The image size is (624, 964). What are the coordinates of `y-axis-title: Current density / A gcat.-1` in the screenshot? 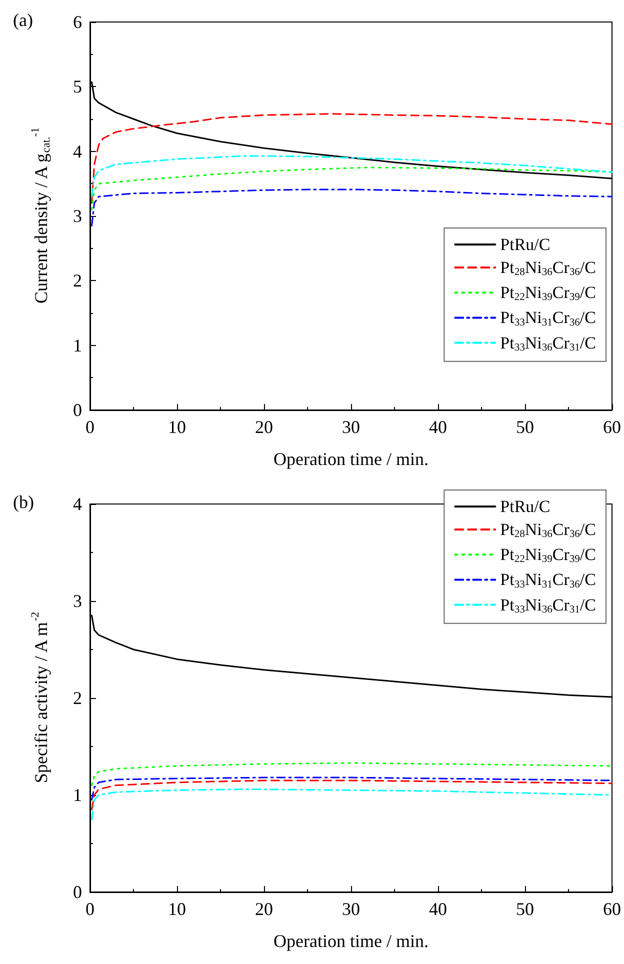 It's located at (41, 215).